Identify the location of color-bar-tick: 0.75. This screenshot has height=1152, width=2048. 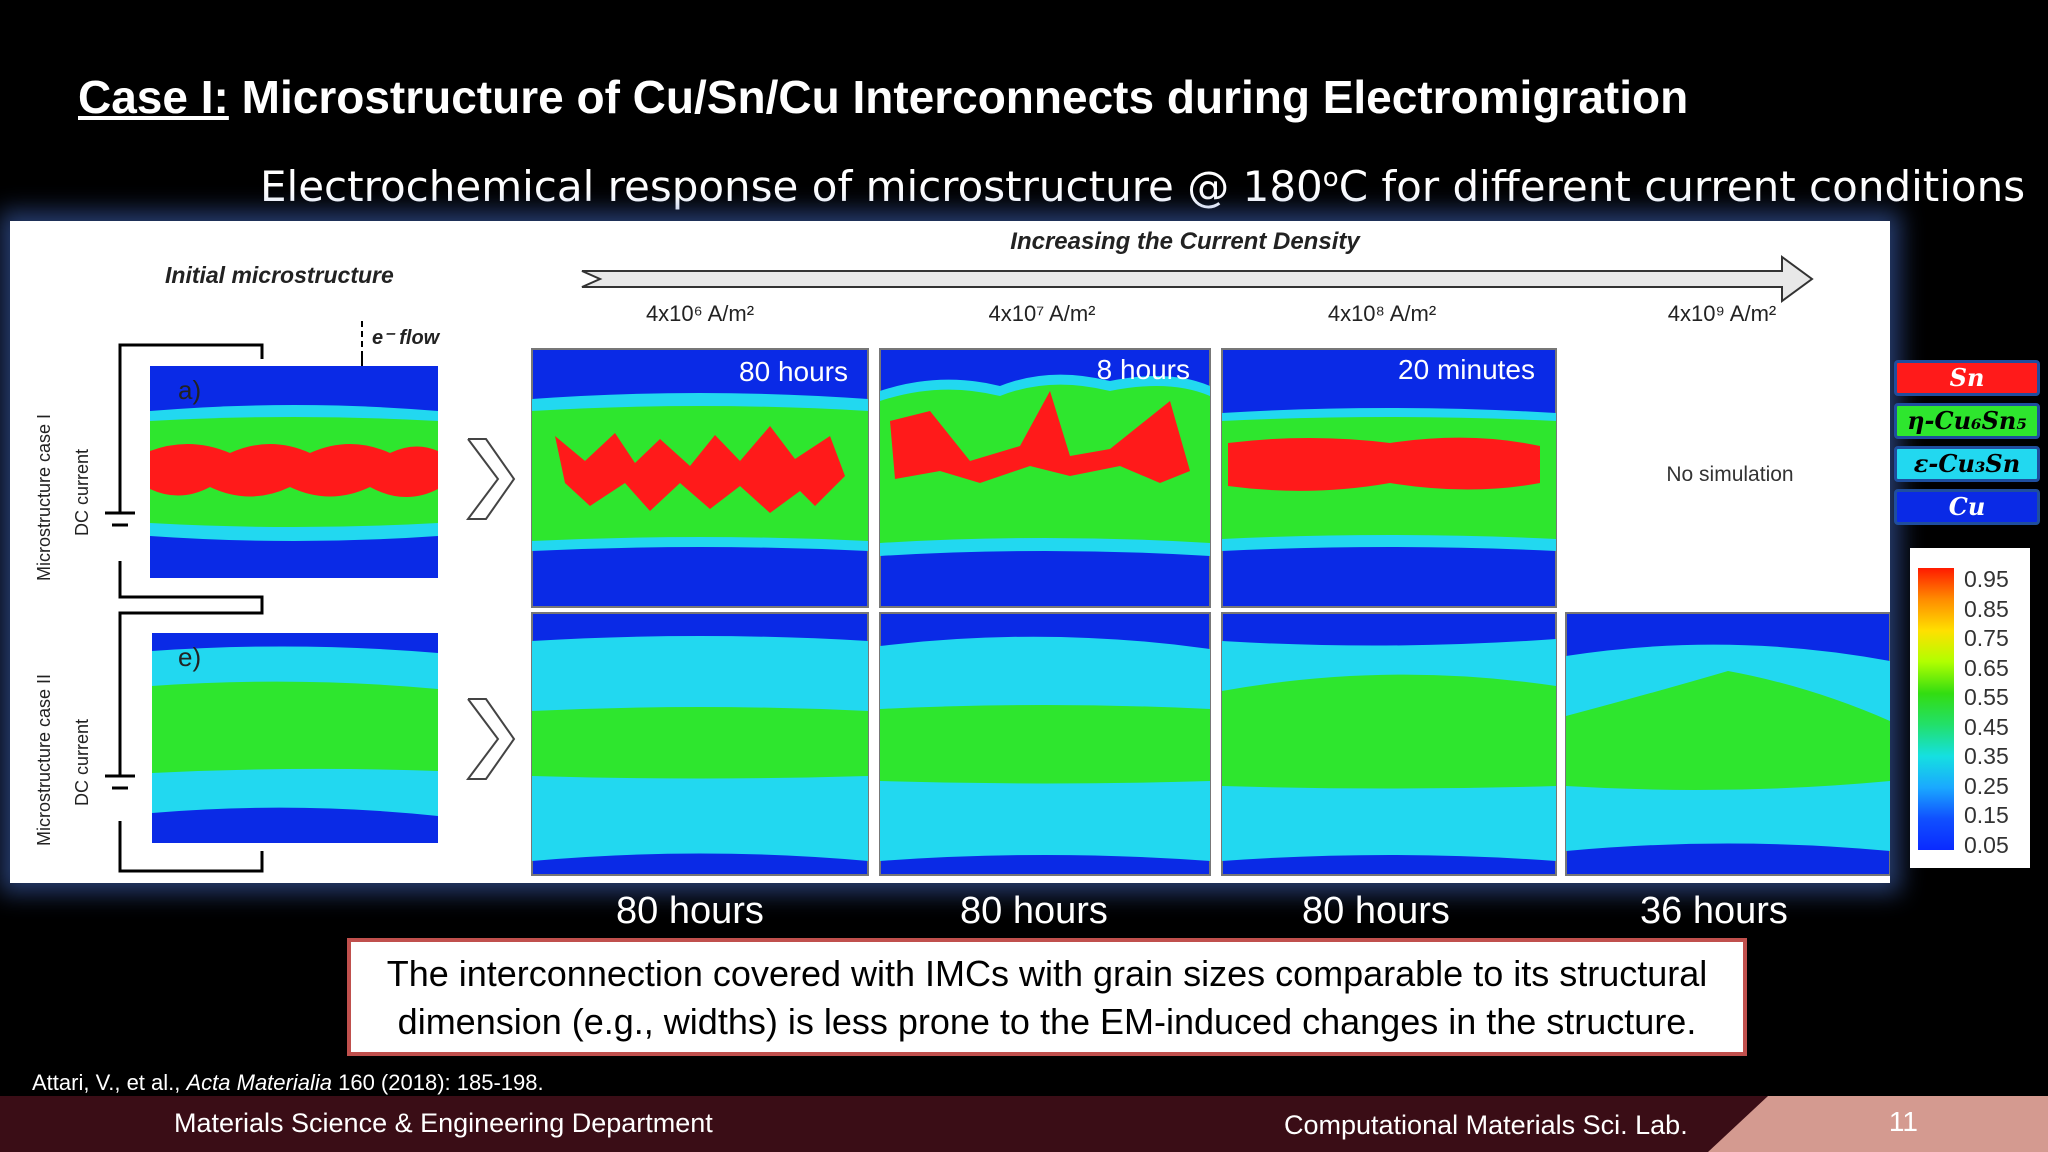
(1986, 638).